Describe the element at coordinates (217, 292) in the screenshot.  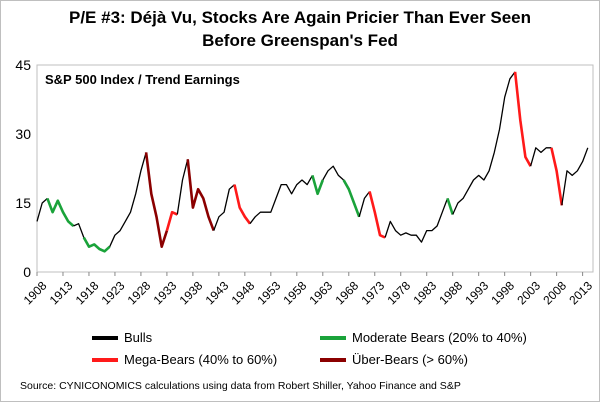
I see `x-tick-label: 1943` at that location.